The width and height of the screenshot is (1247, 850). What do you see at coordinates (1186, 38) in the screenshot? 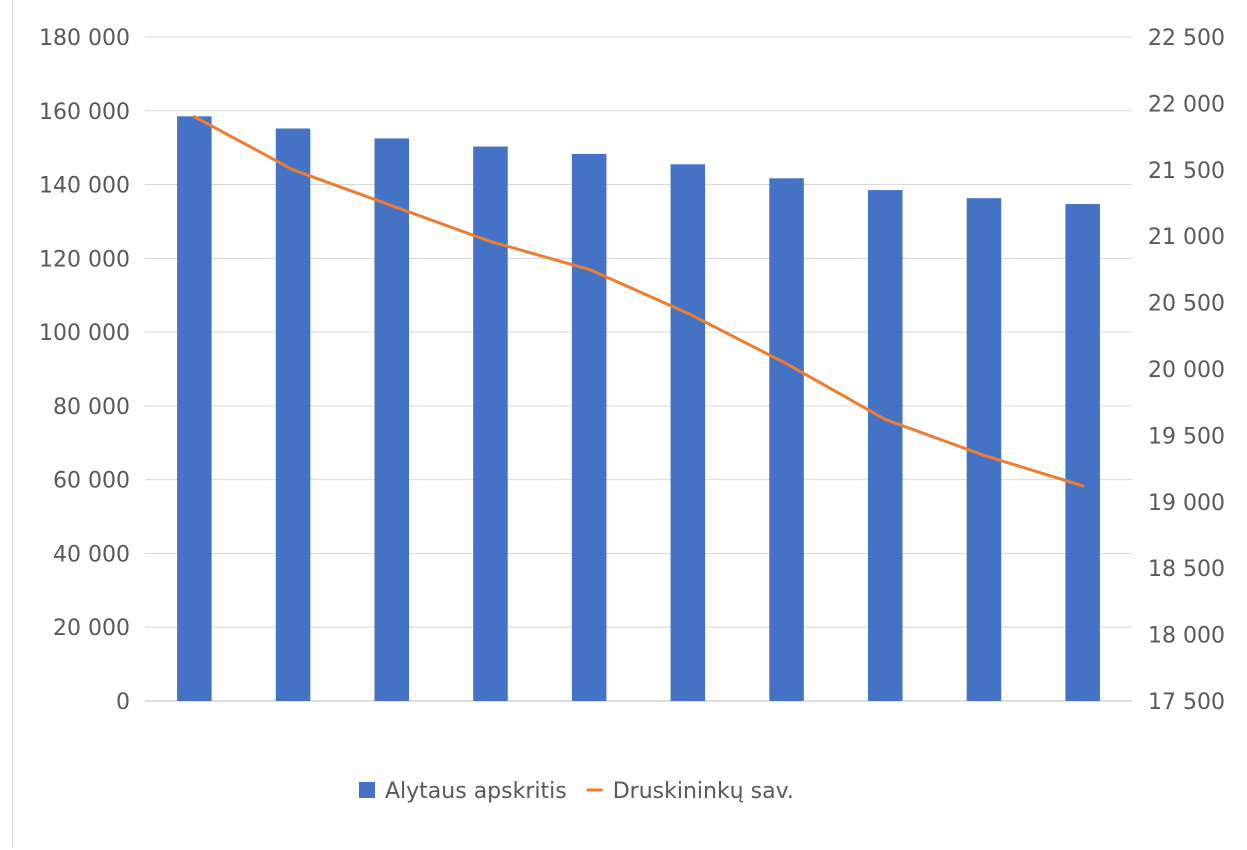
I see `right-tick-label: 22 500` at bounding box center [1186, 38].